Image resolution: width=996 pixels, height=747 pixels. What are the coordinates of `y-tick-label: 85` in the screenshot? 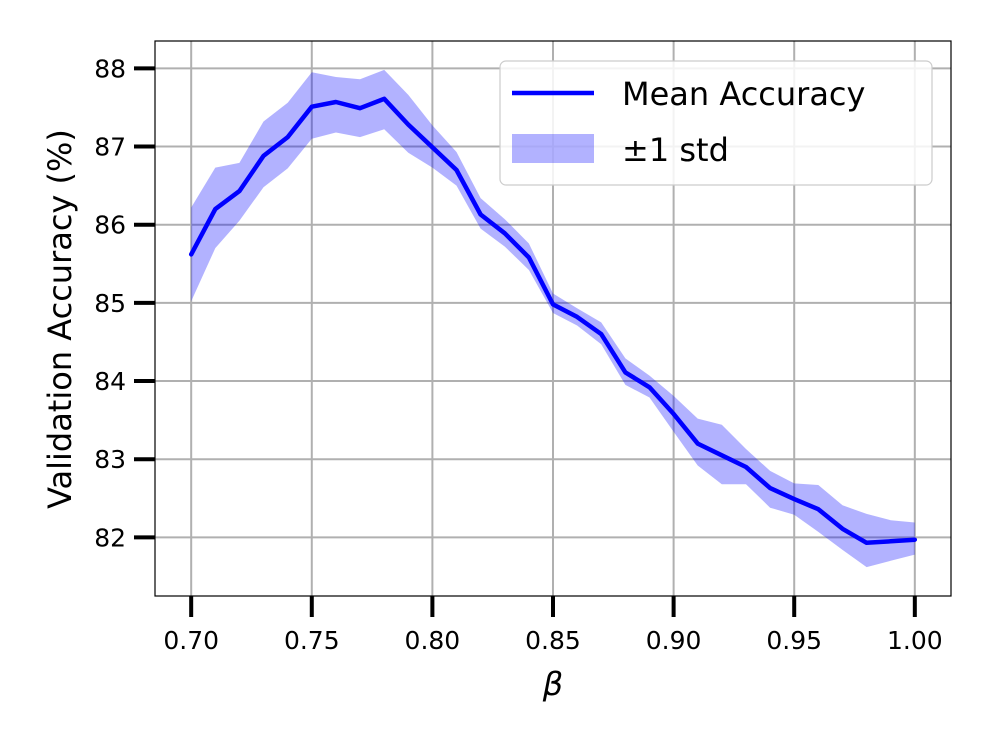 It's located at (110, 303).